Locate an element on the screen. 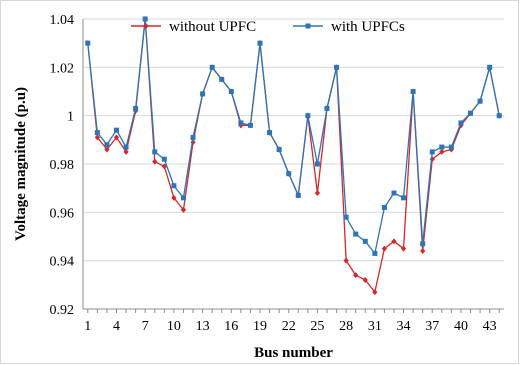  y-tick-label: 0.96 is located at coordinates (62, 213).